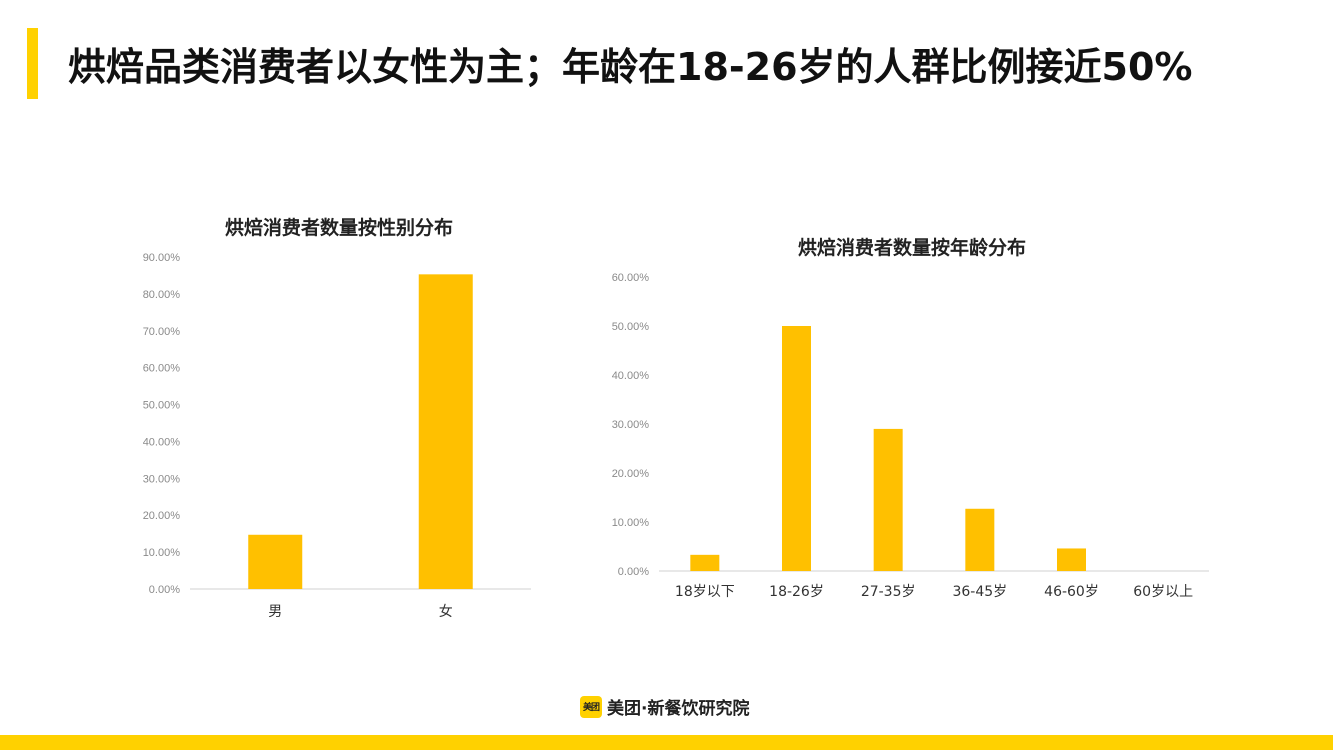  Describe the element at coordinates (162, 295) in the screenshot. I see `gender-ytick-label: 80.00%` at that location.